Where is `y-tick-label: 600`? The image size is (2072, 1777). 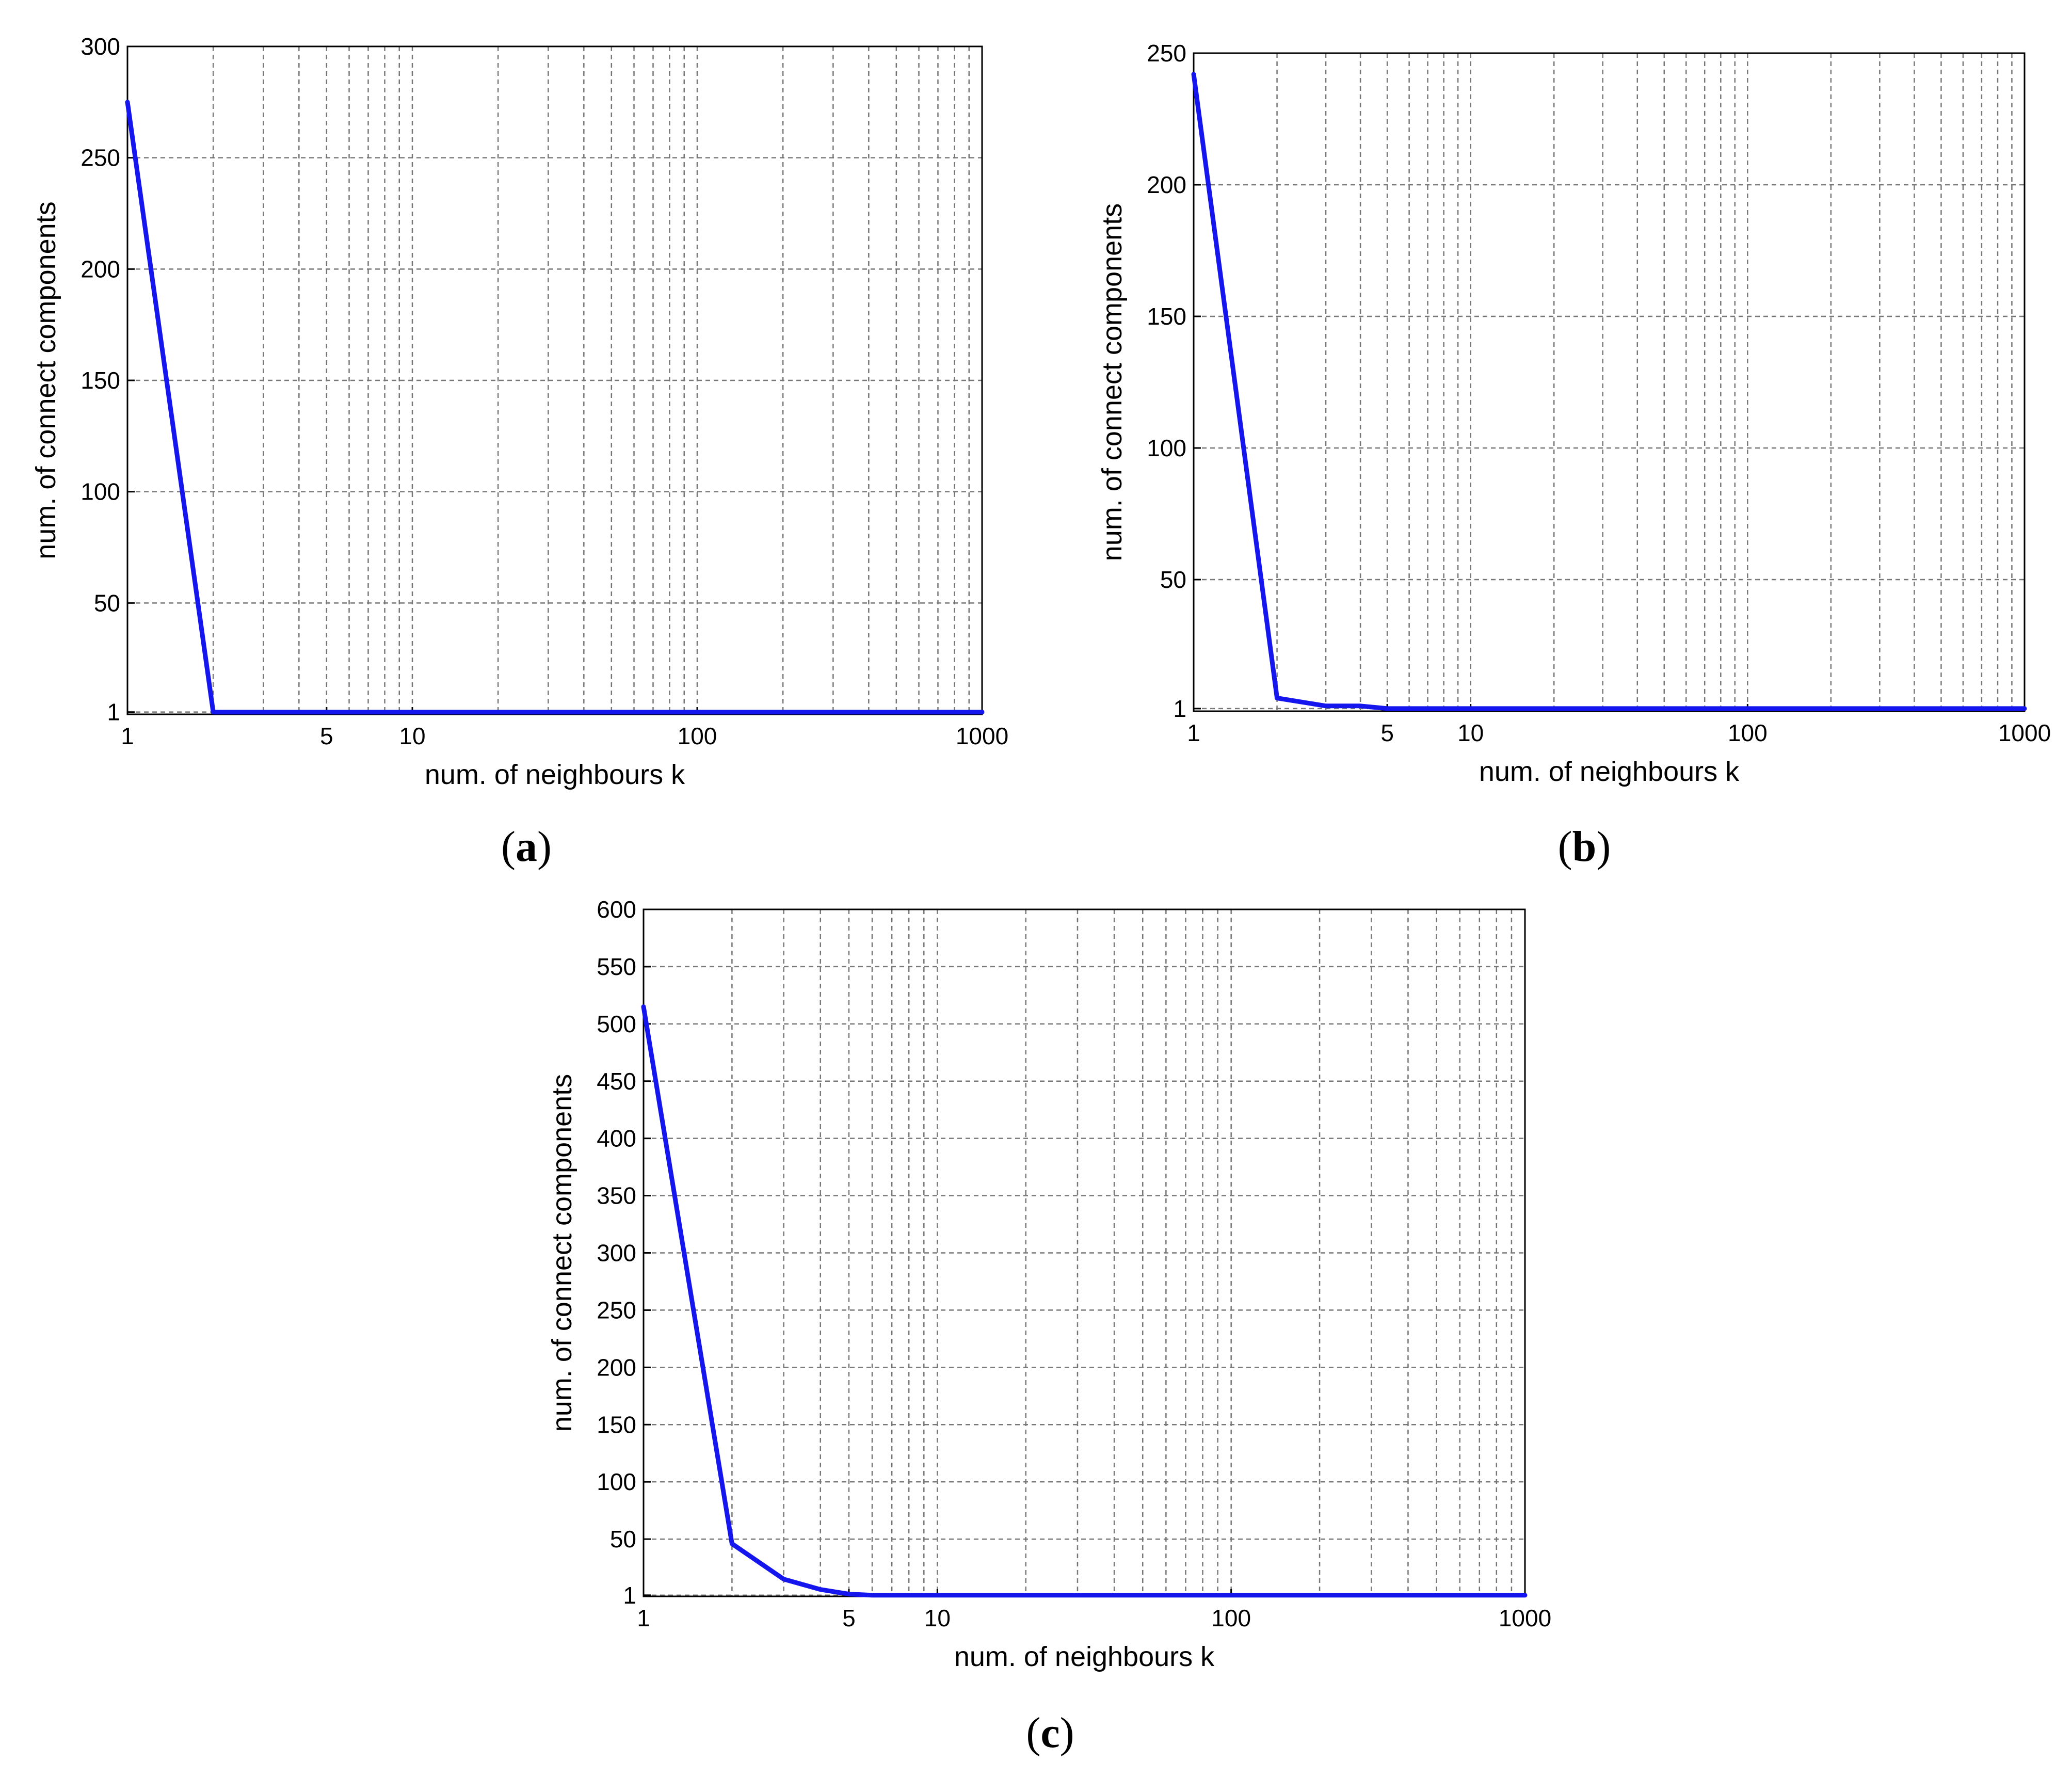
y-tick-label: 600 is located at coordinates (617, 909).